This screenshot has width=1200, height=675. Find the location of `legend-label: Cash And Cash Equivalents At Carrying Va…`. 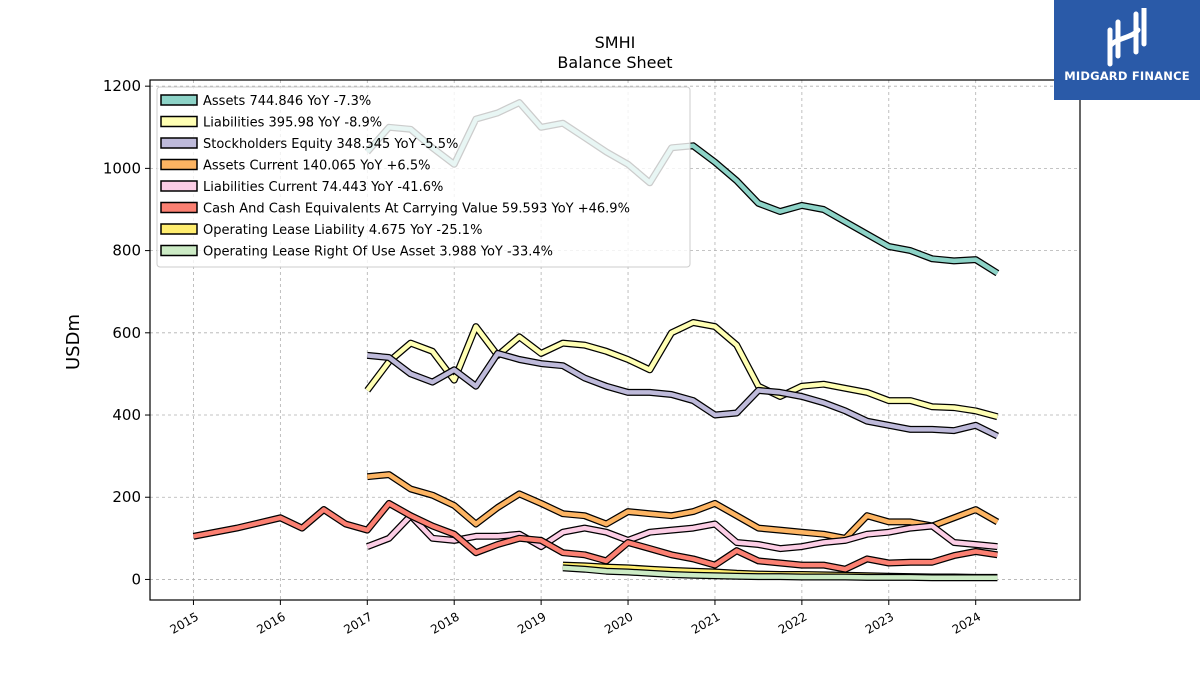

legend-label: Cash And Cash Equivalents At Carrying Va… is located at coordinates (416, 209).